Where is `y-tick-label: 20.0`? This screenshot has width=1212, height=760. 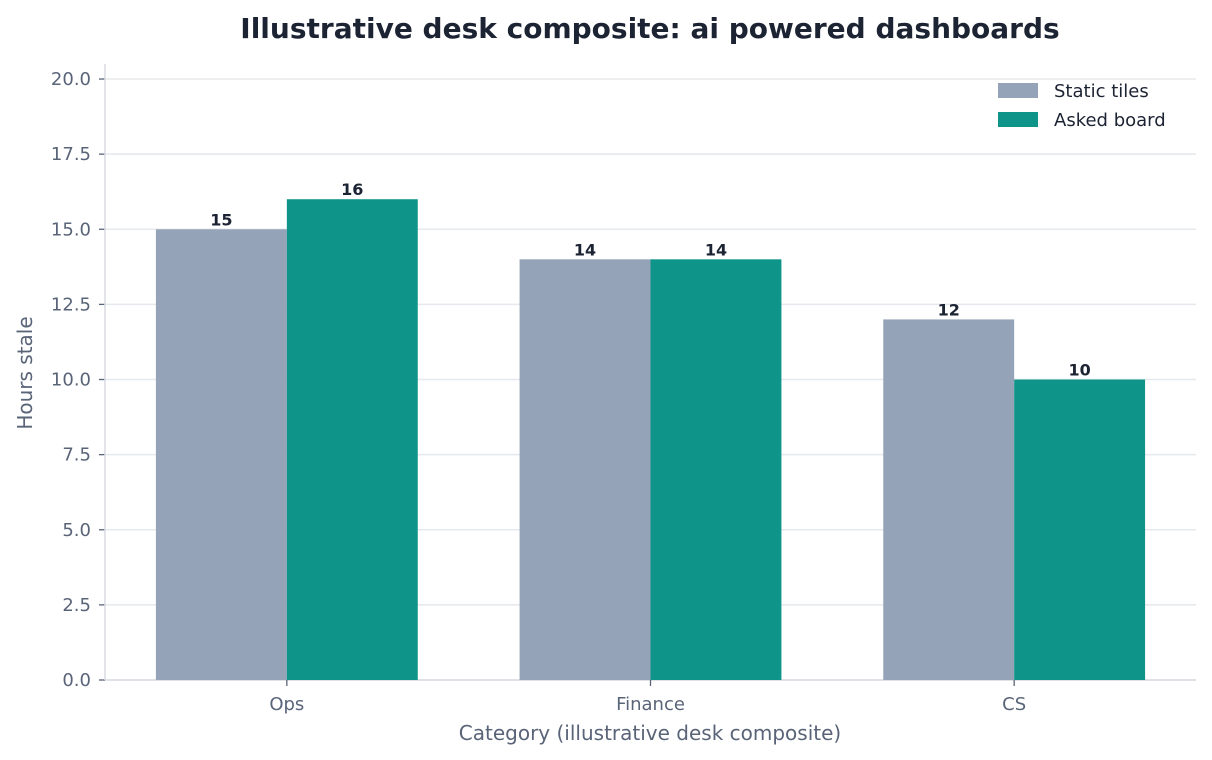
y-tick-label: 20.0 is located at coordinates (71, 79).